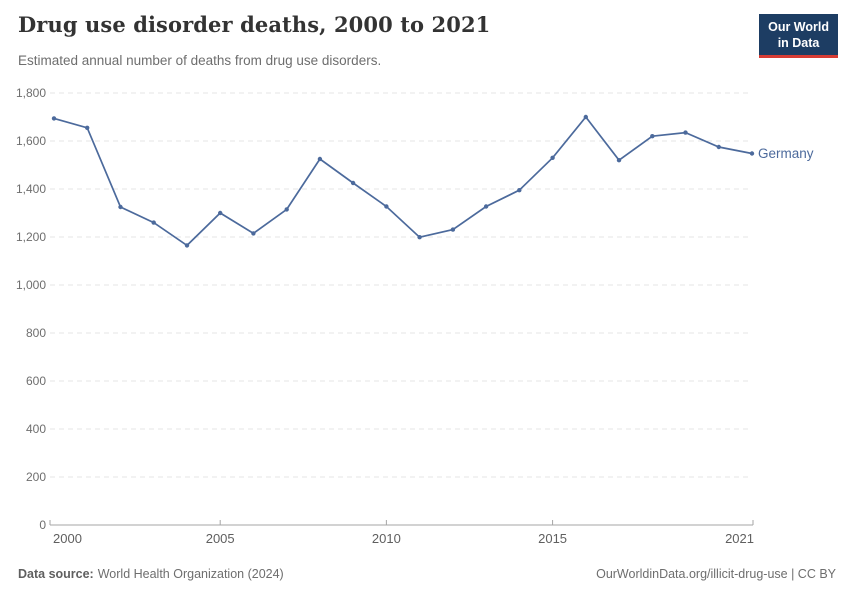 The width and height of the screenshot is (850, 600). I want to click on y-axis-tick-label: 800, so click(36, 333).